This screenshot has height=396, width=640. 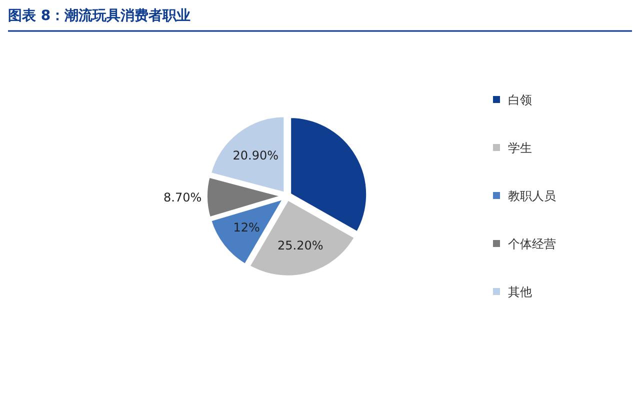 I want to click on data-label: 12%, so click(x=246, y=227).